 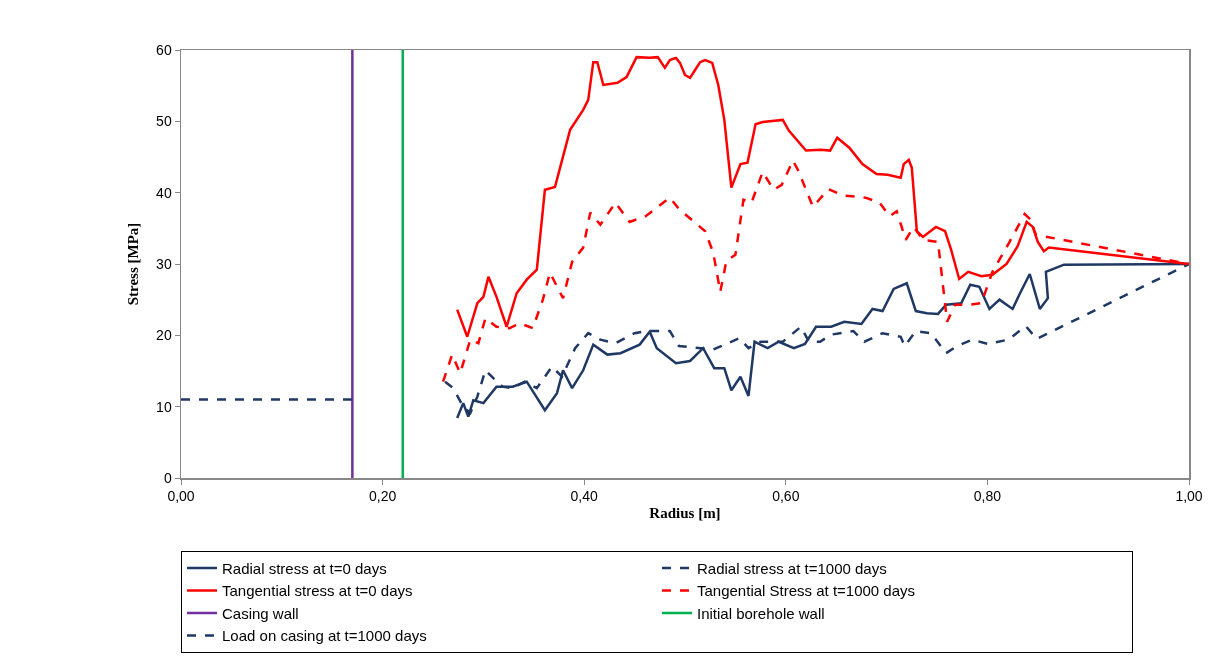 I want to click on y-tick-label: 20, so click(x=164, y=335).